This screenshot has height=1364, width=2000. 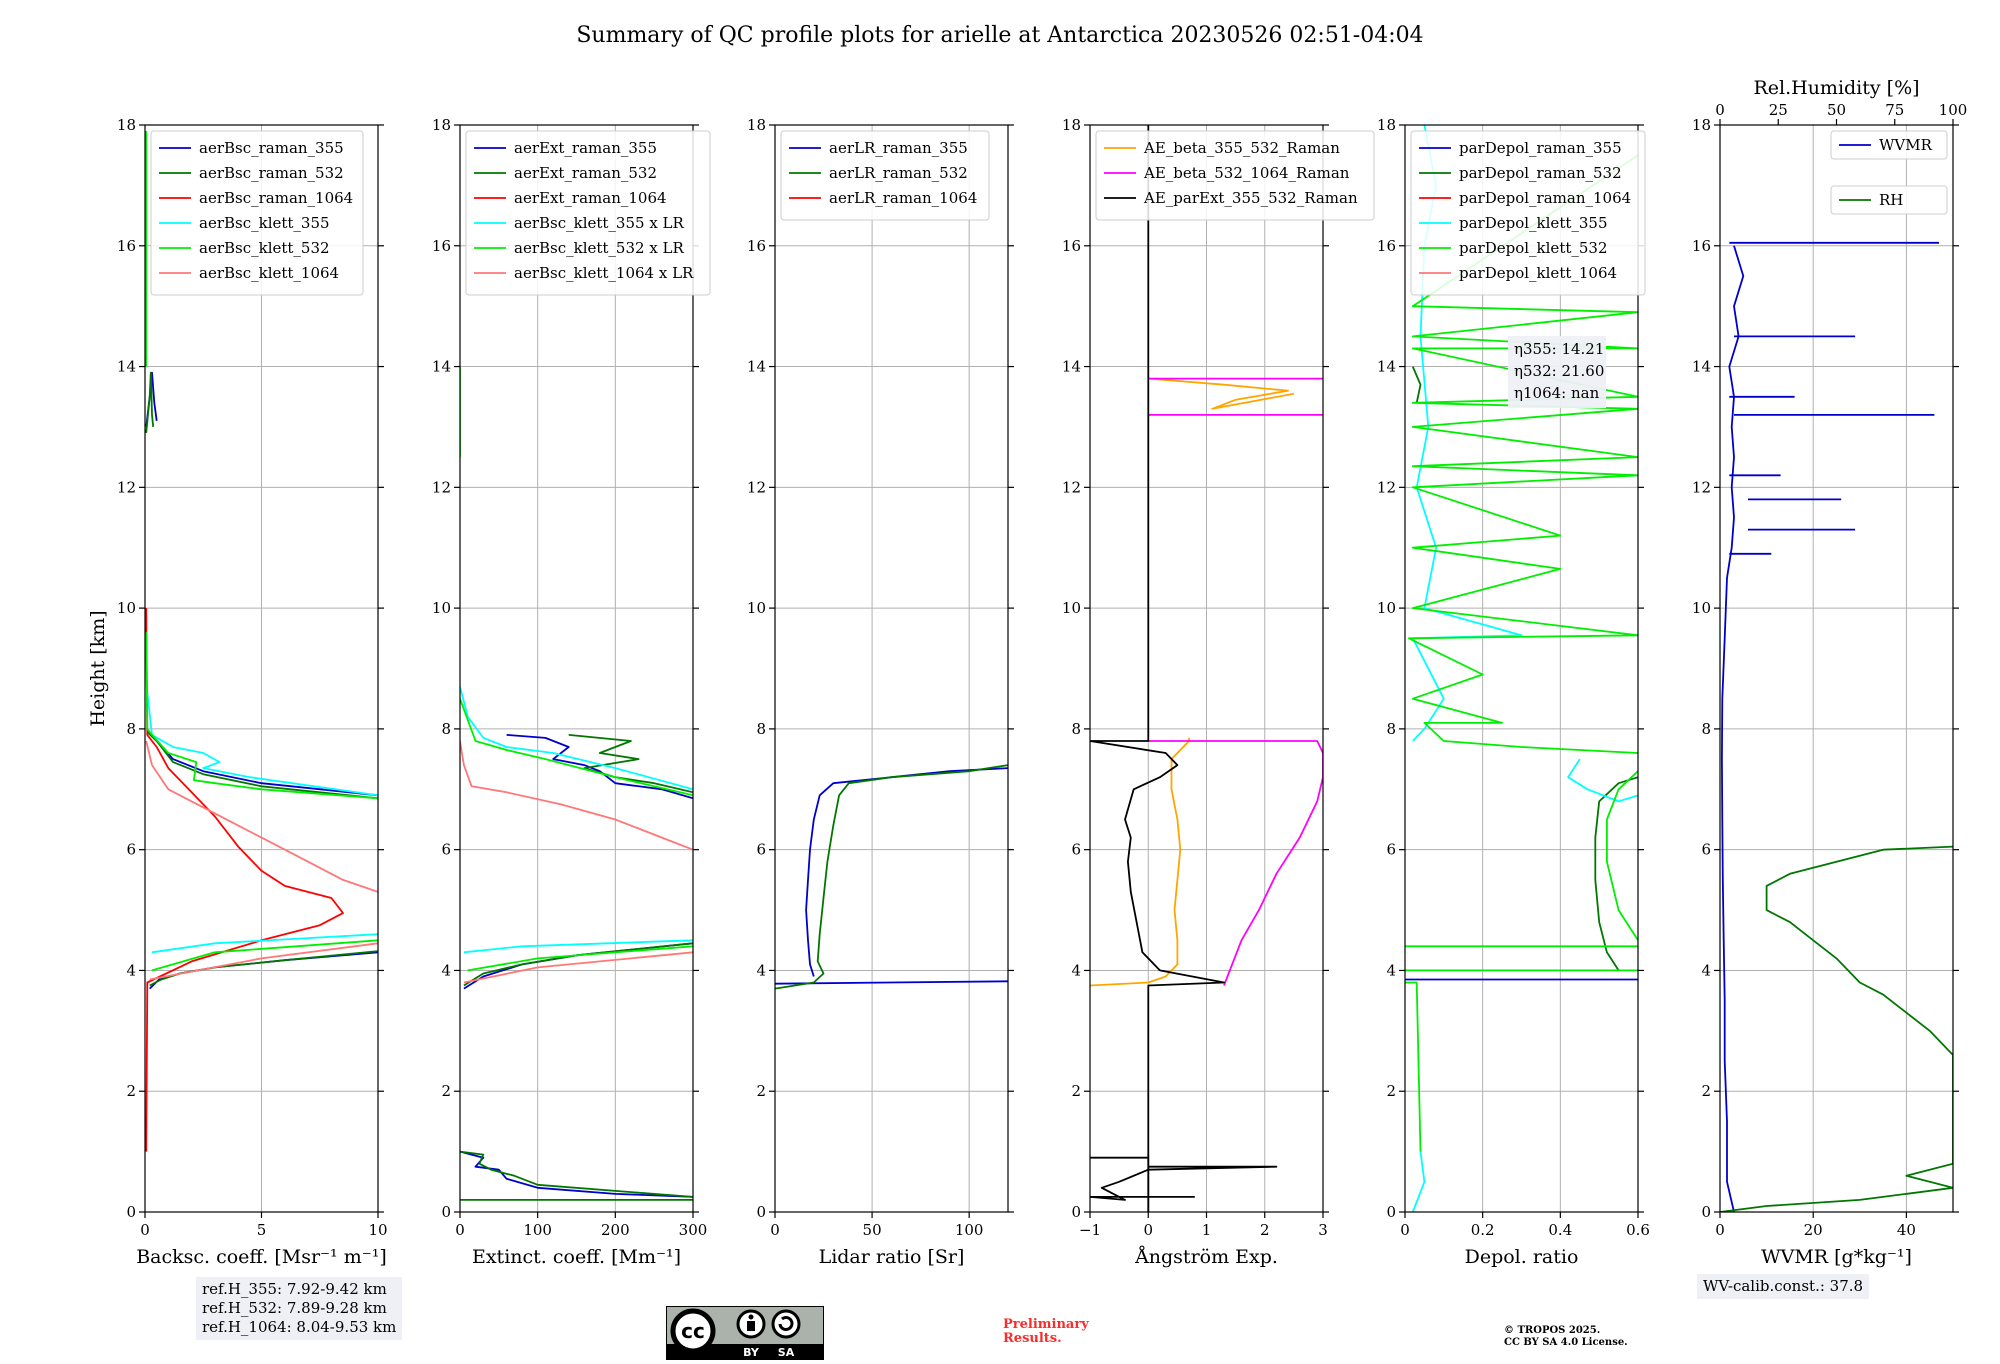 What do you see at coordinates (898, 173) in the screenshot?
I see `legend-label: aerLR_raman_532` at bounding box center [898, 173].